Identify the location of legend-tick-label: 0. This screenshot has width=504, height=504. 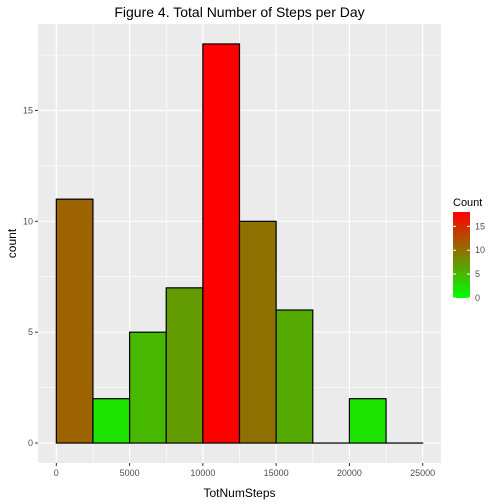
(477, 298).